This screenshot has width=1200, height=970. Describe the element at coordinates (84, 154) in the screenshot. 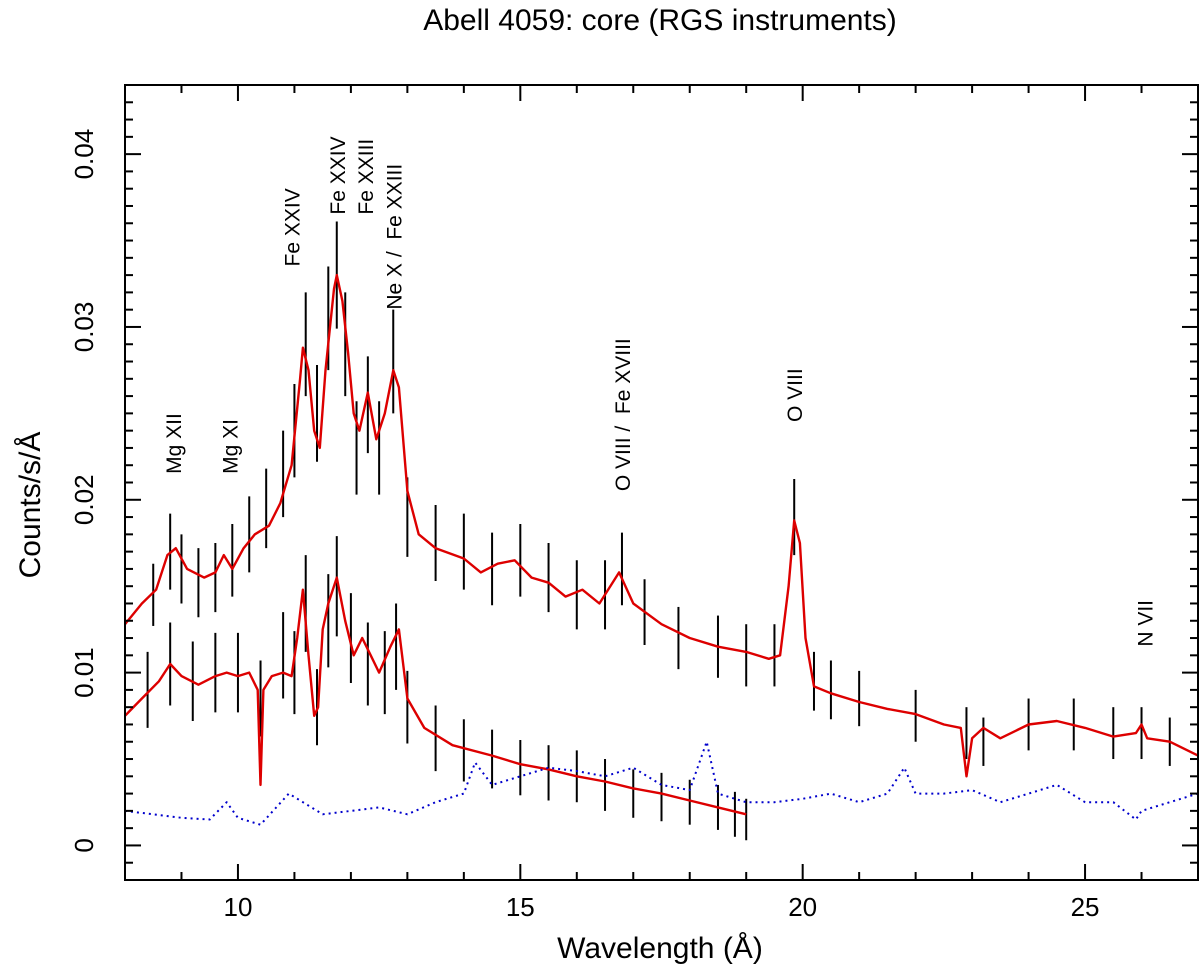

I see `y-tick-label: 0.04` at that location.